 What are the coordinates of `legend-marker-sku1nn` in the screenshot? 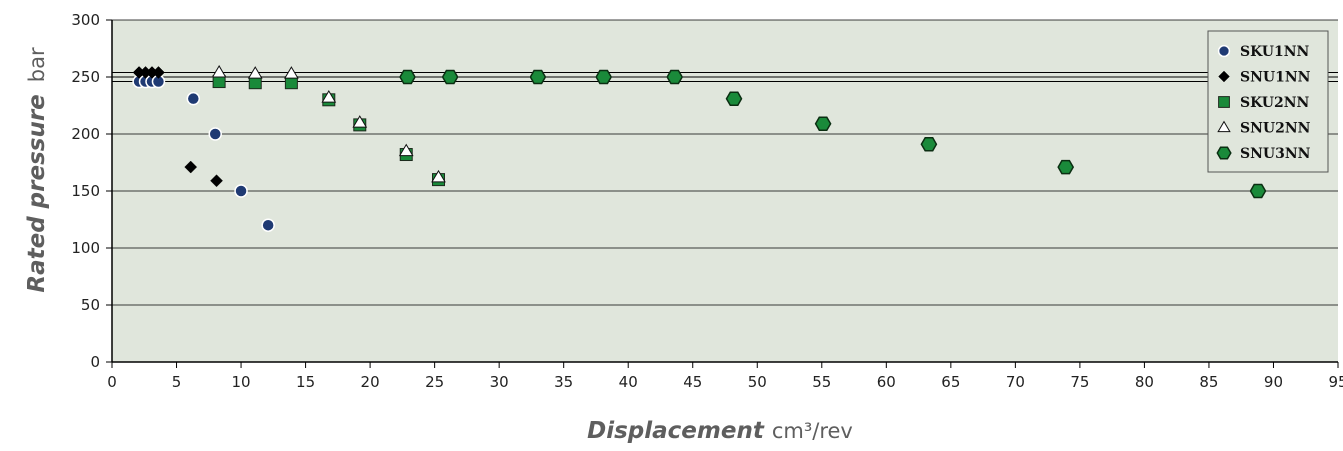 It's located at (1224, 51).